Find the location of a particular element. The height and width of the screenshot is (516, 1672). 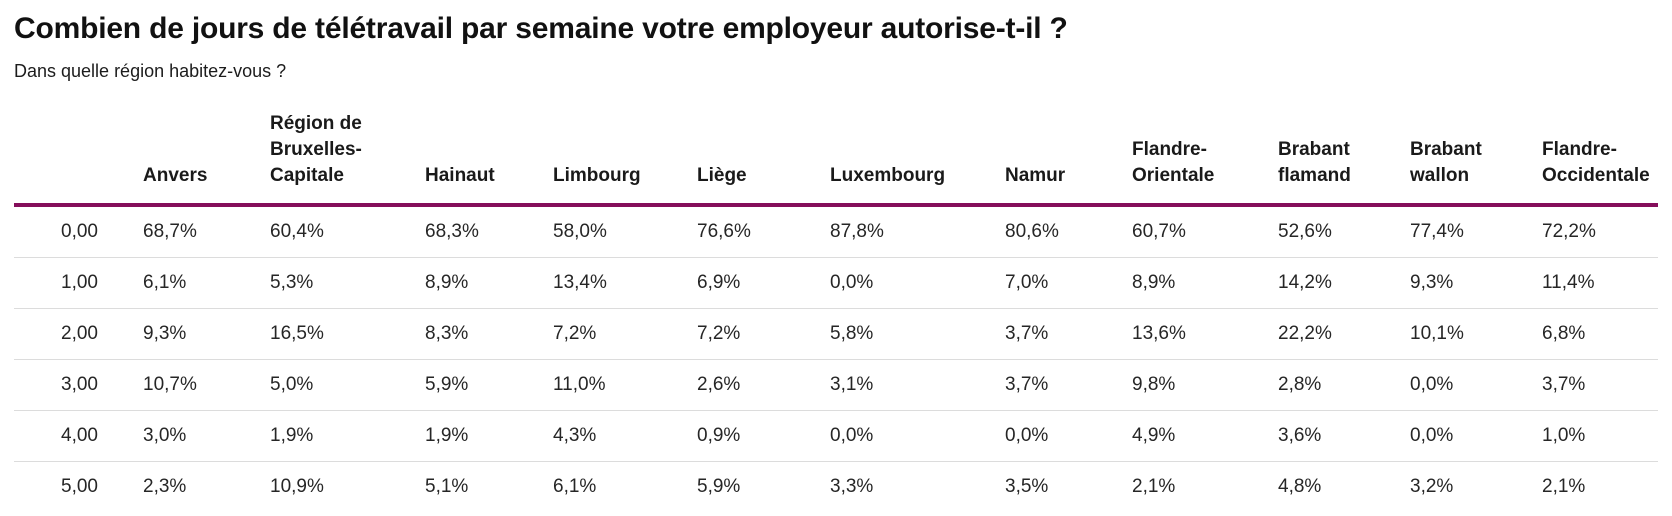

table-cell: 22,2% is located at coordinates (1344, 334).